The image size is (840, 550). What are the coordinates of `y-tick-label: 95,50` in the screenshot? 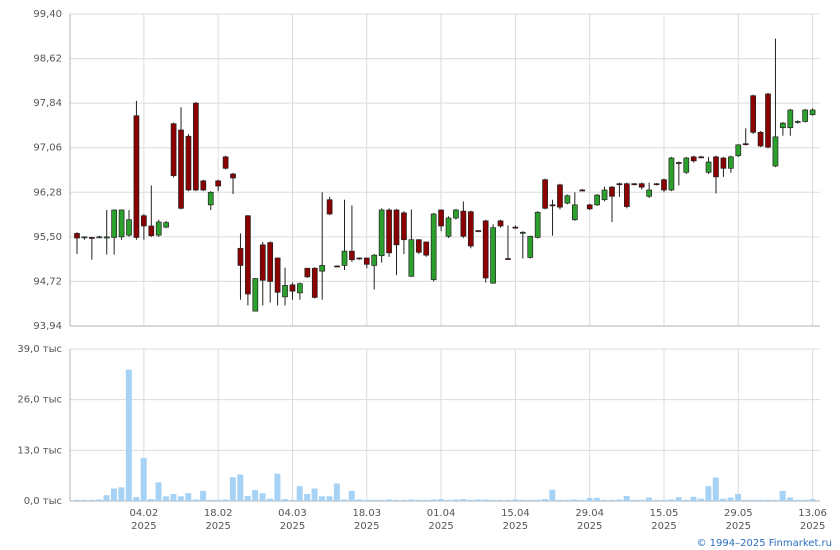 It's located at (47, 237).